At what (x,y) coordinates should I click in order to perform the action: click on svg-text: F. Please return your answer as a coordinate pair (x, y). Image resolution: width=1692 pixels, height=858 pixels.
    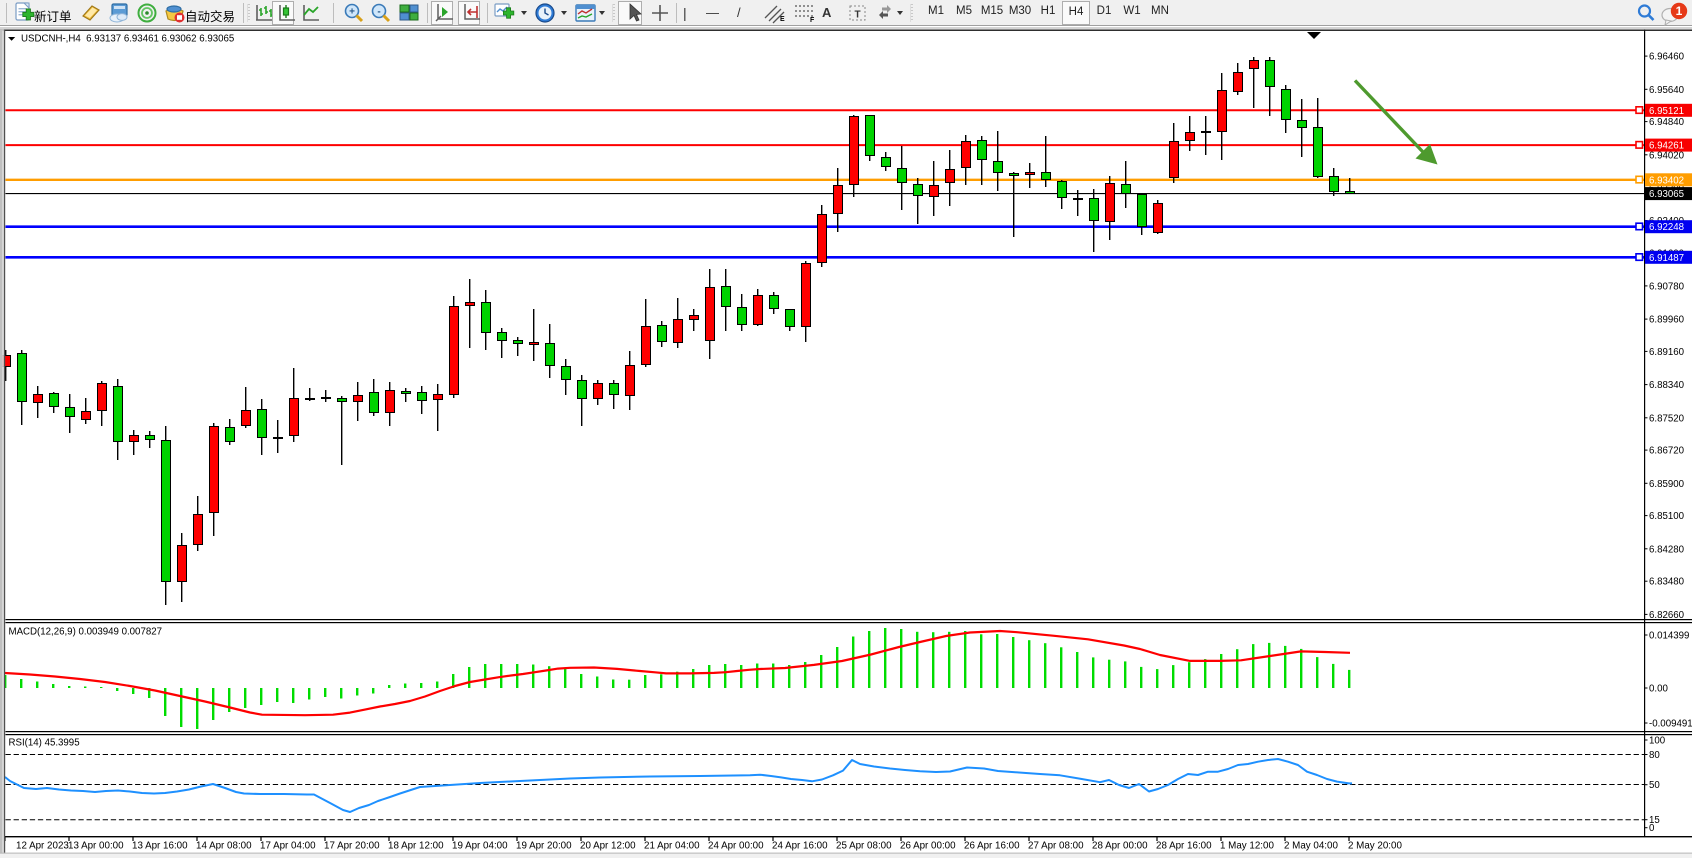
    Looking at the image, I should click on (812, 20).